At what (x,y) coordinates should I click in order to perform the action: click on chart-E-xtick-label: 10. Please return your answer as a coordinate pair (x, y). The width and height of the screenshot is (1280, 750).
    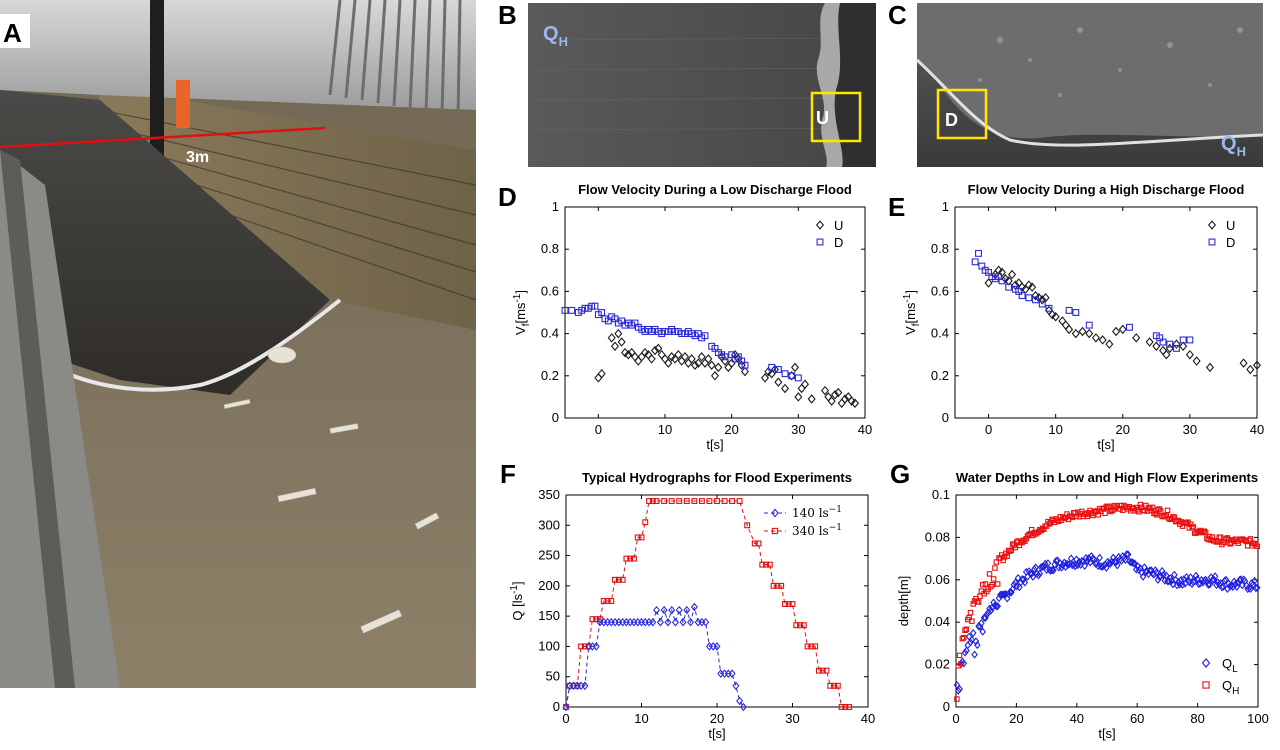
    Looking at the image, I should click on (1055, 429).